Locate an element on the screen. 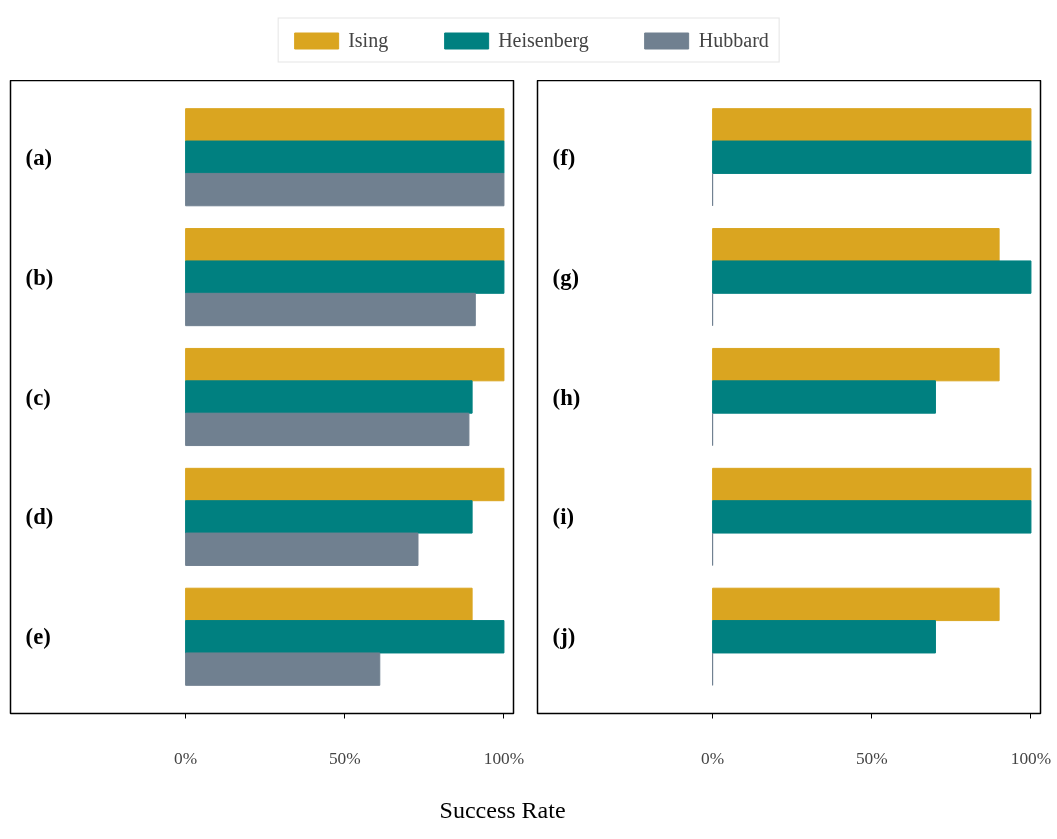 The height and width of the screenshot is (839, 1057). y-tick-label: (c) is located at coordinates (38, 397).